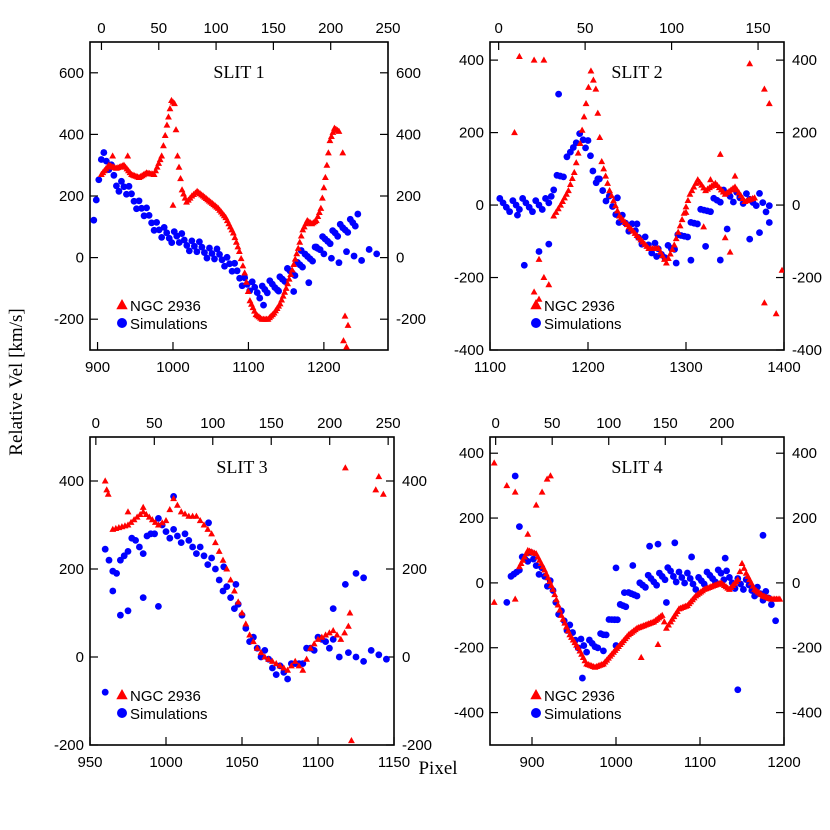  Describe the element at coordinates (80, 657) in the screenshot. I see `y-tick-label: 0` at that location.